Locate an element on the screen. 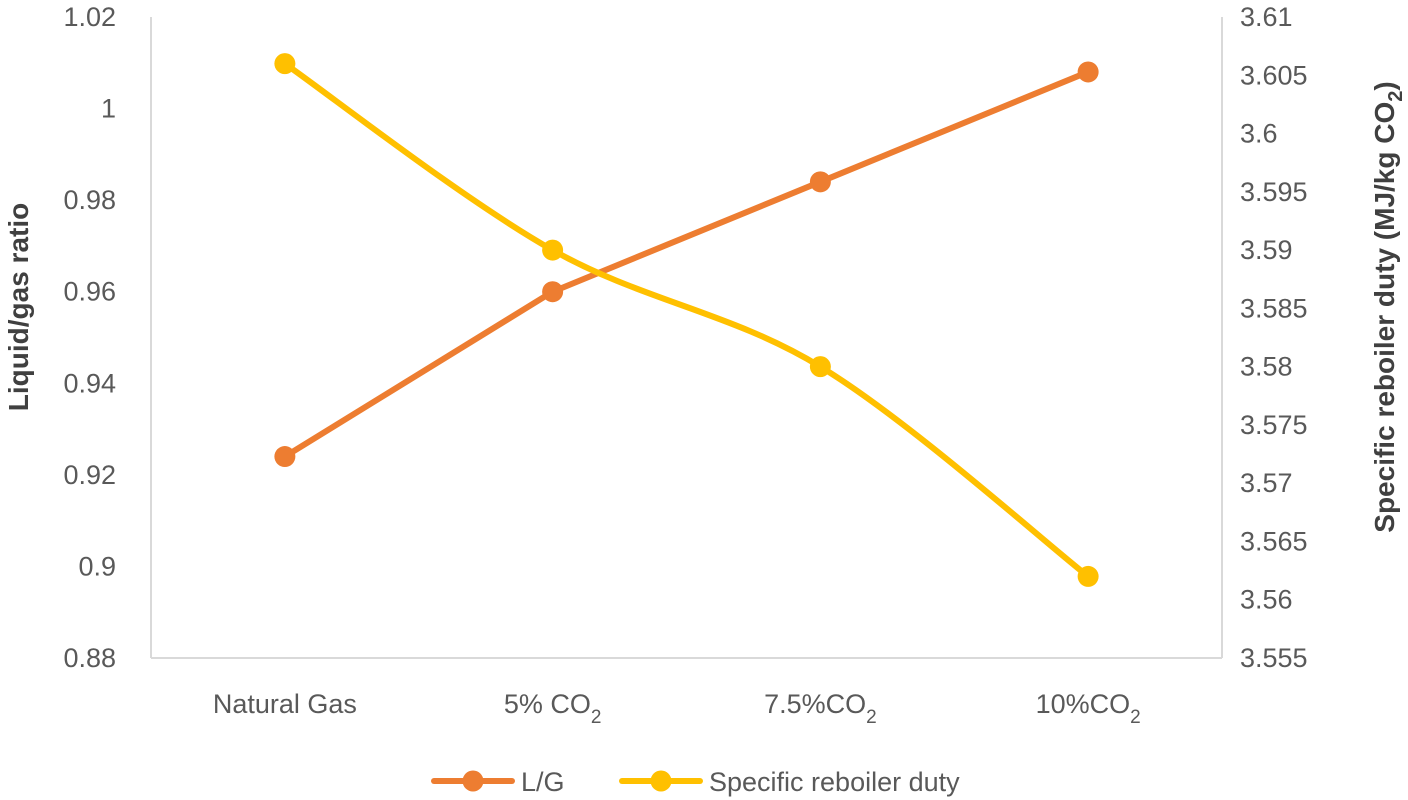 The image size is (1408, 800). legend-label-specific-reboiler-duty: Specific reboiler duty is located at coordinates (834, 782).